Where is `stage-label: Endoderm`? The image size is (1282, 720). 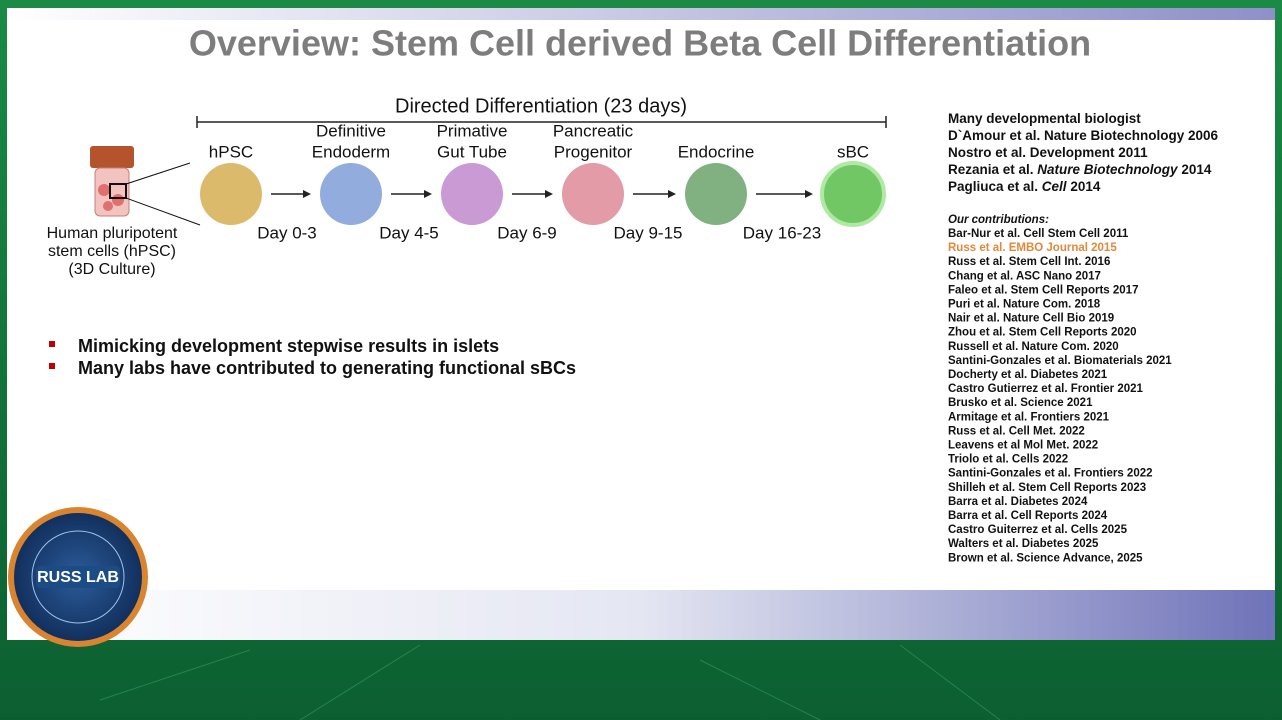
stage-label: Endoderm is located at coordinates (351, 151).